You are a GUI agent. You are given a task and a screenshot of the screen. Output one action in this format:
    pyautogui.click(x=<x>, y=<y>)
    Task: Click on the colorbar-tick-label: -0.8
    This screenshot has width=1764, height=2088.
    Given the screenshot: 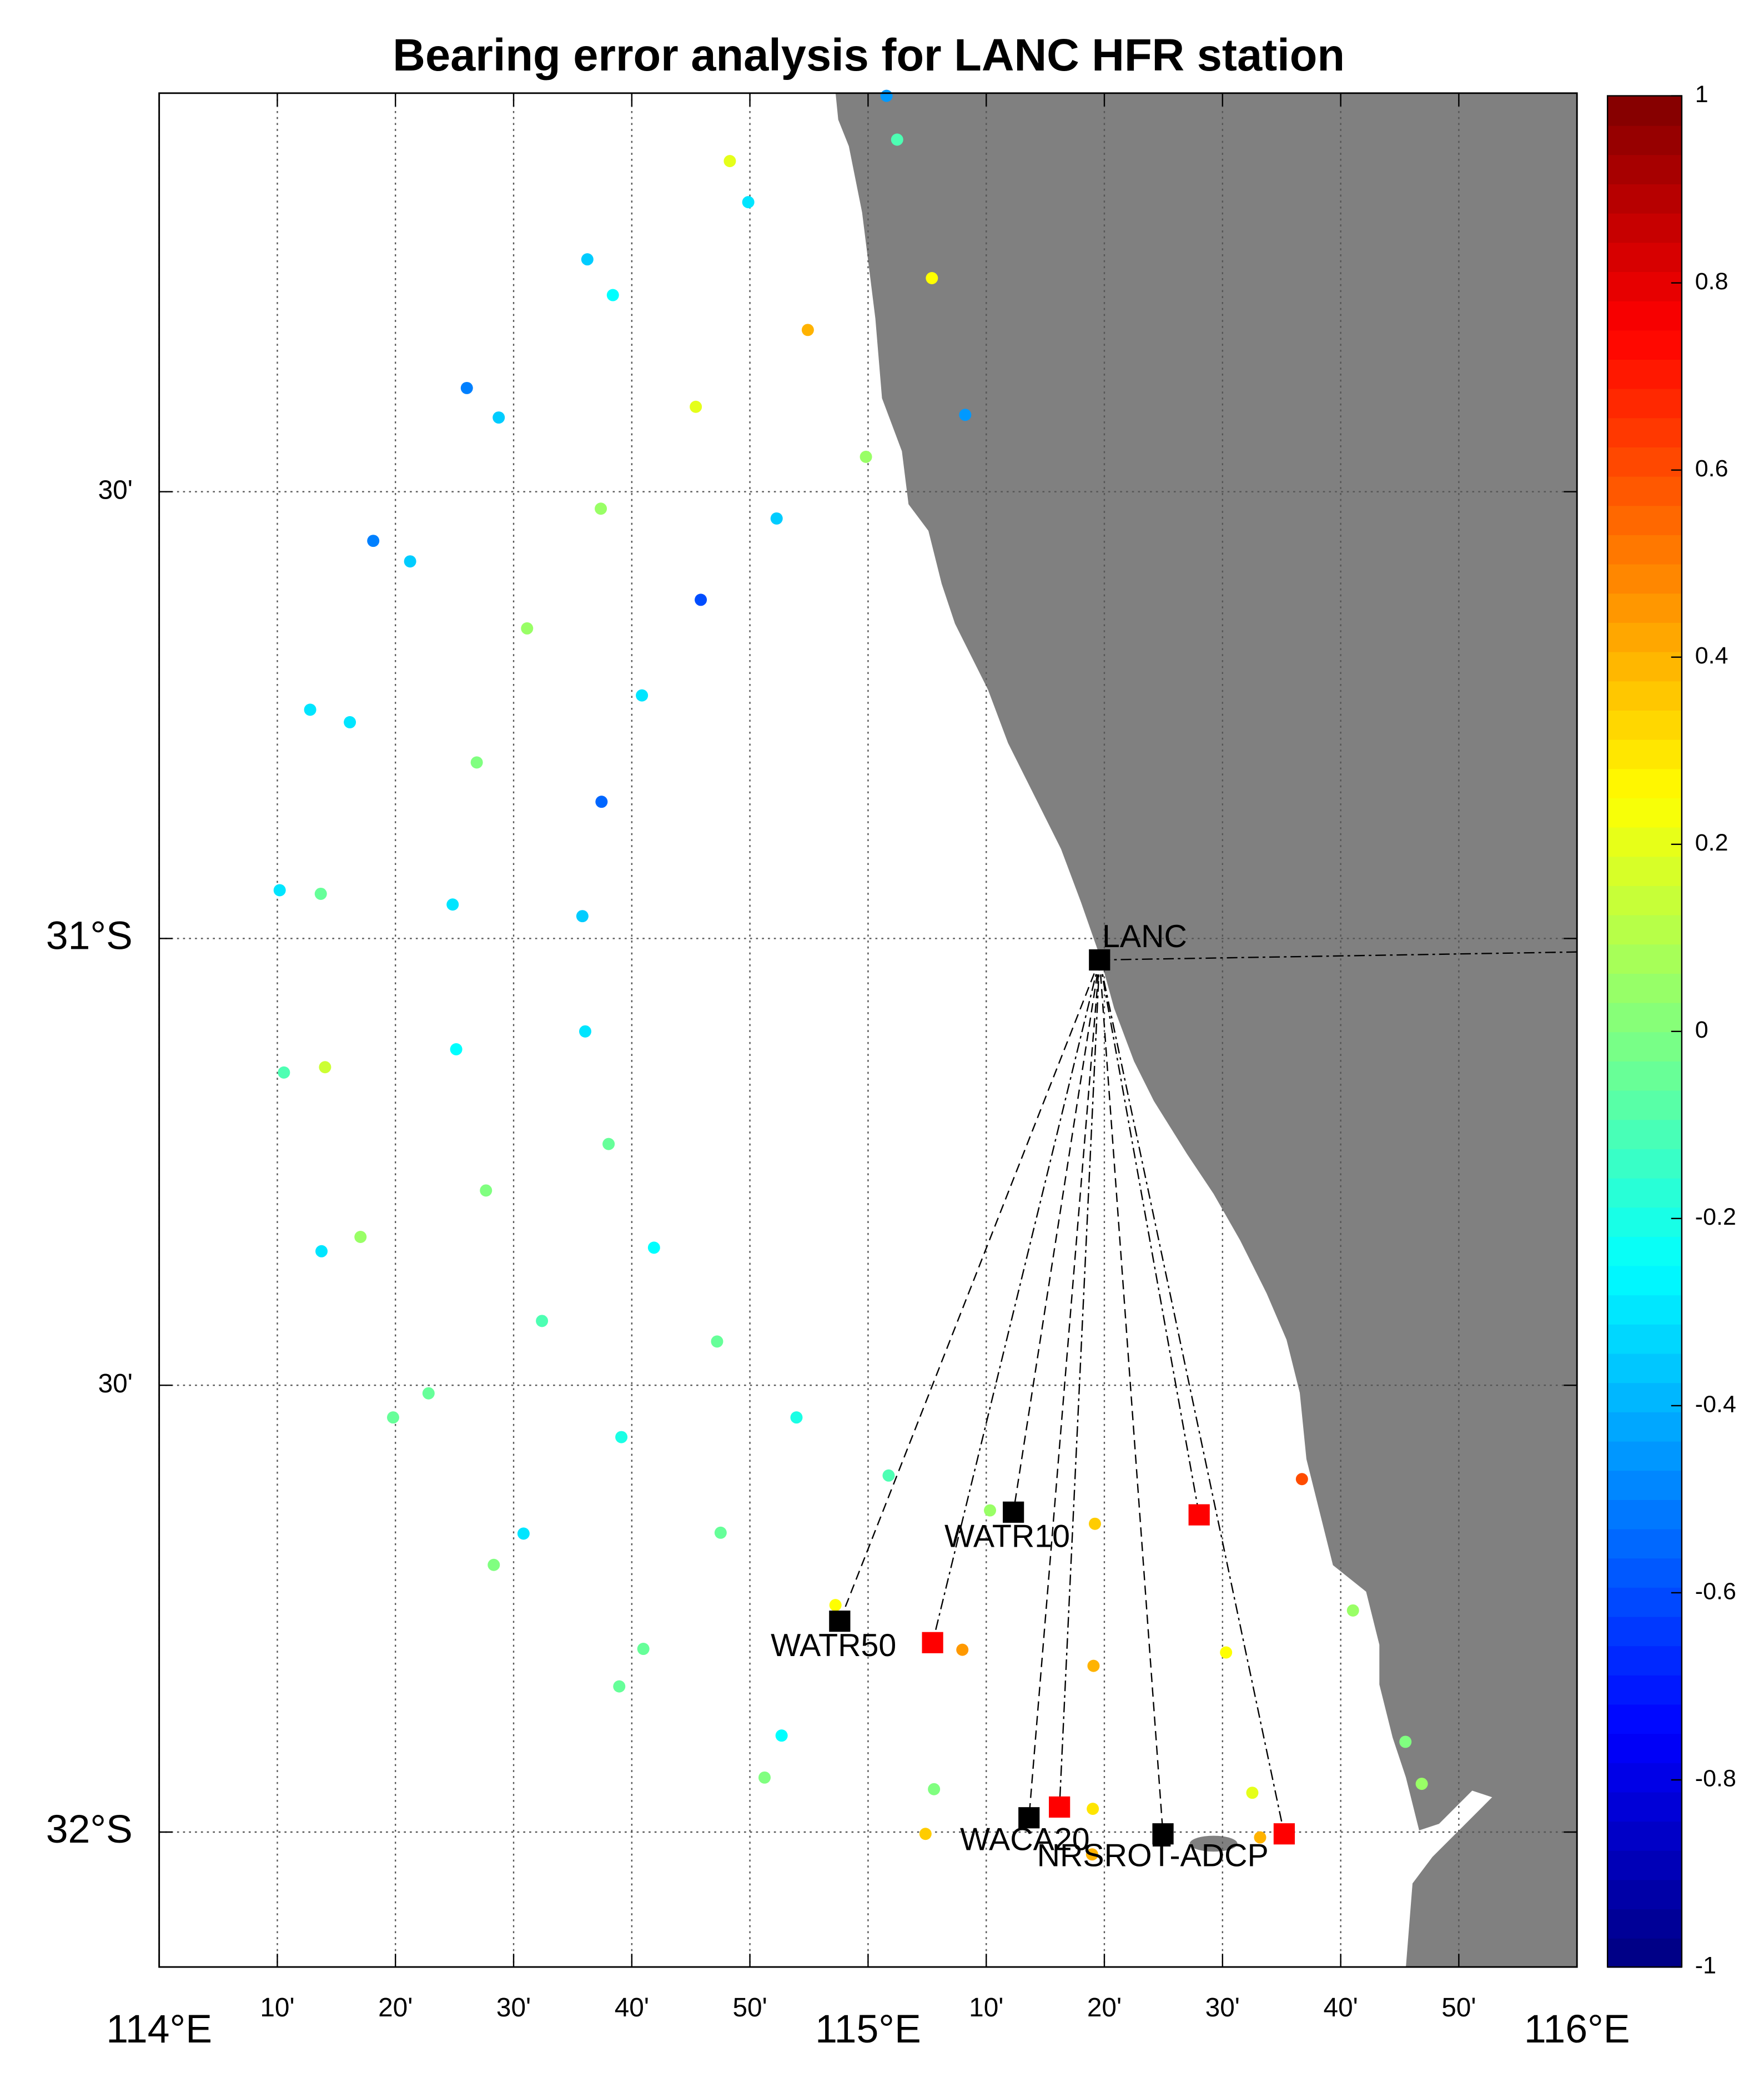 What is the action you would take?
    pyautogui.click(x=1715, y=1778)
    